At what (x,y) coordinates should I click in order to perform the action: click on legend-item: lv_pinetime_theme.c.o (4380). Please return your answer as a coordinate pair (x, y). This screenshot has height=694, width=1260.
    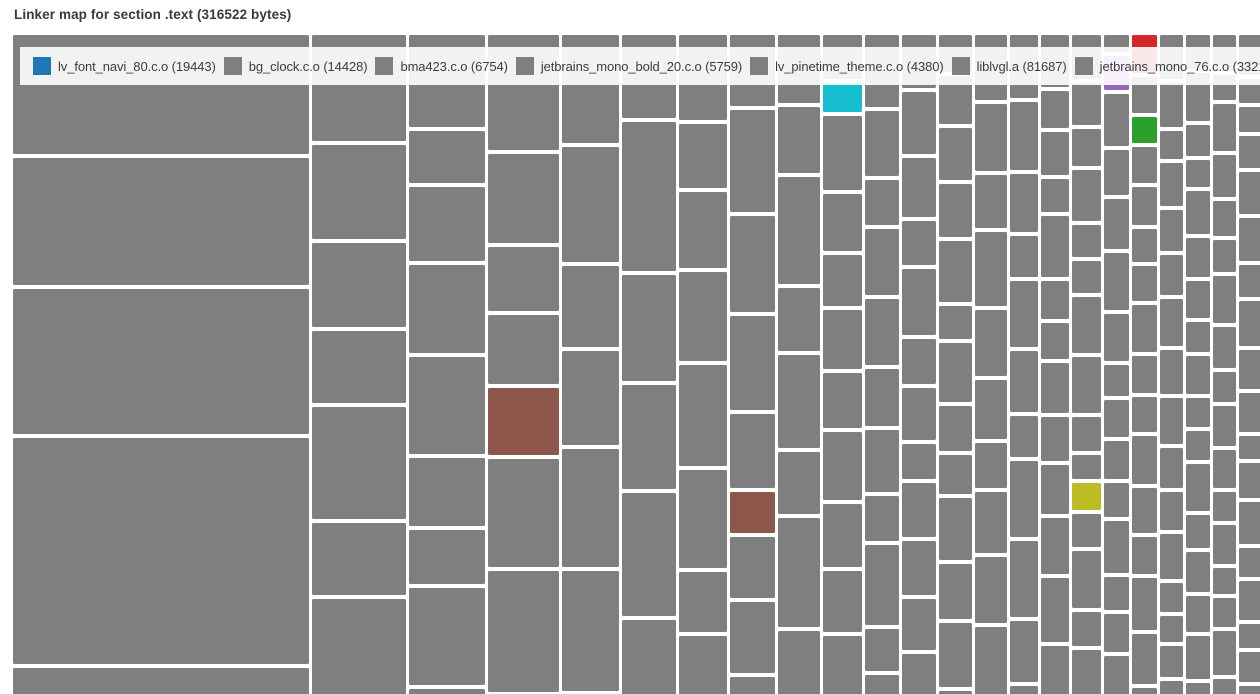
    Looking at the image, I should click on (847, 66).